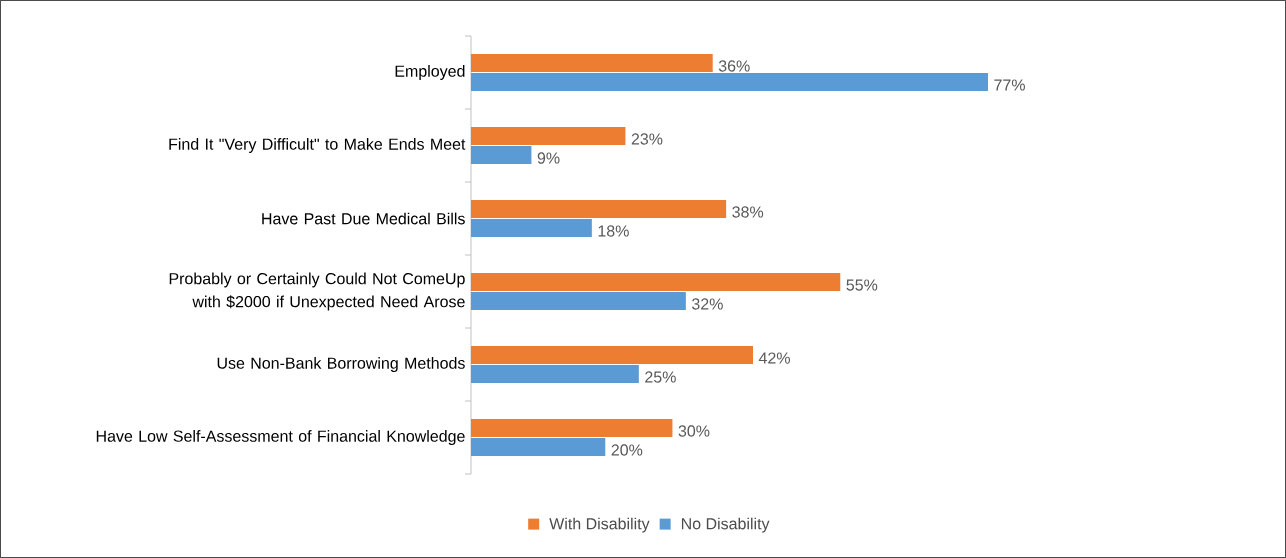  Describe the element at coordinates (317, 145) in the screenshot. I see `y-tick-label: Find It "Very Difficult" to Make Ends Meet` at that location.